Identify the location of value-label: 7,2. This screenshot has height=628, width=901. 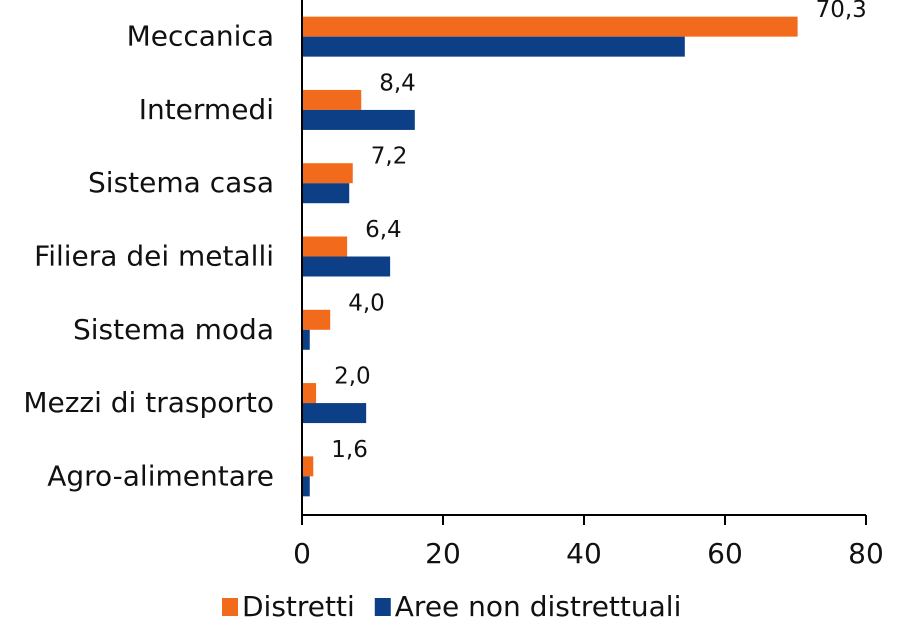
(389, 157).